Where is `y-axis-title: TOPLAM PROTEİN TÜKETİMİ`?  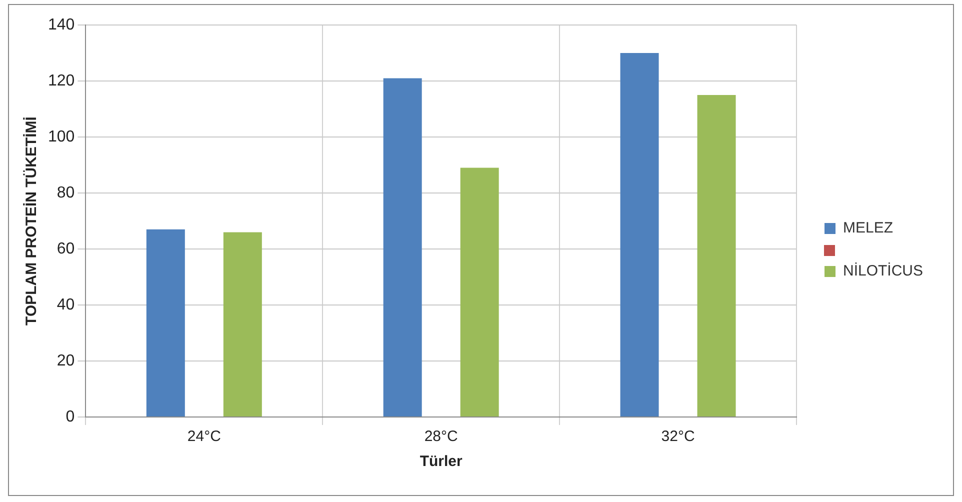
y-axis-title: TOPLAM PROTEİN TÜKETİMİ is located at coordinates (31, 221).